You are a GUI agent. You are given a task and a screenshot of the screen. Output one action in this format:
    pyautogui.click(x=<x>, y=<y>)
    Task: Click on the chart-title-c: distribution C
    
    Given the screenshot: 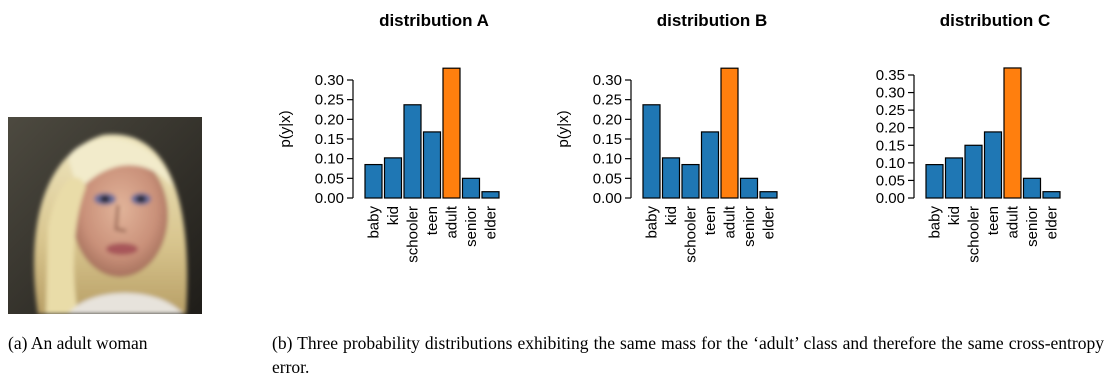 What is the action you would take?
    pyautogui.click(x=995, y=20)
    